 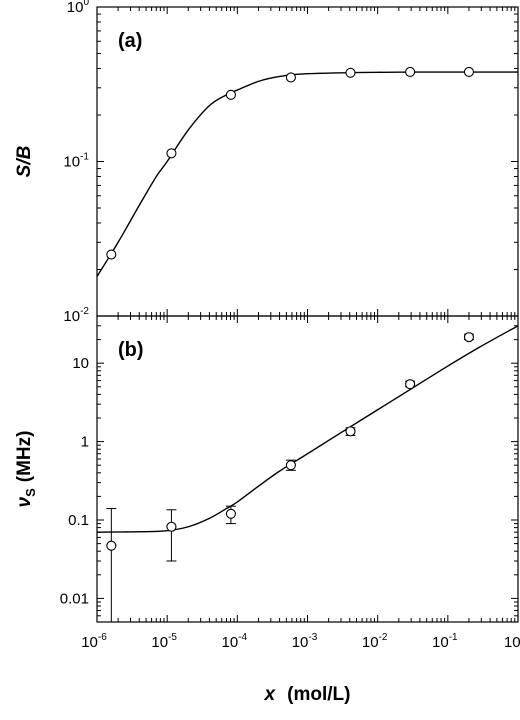 I want to click on x-axis-unit: (mol/L), so click(x=318, y=694).